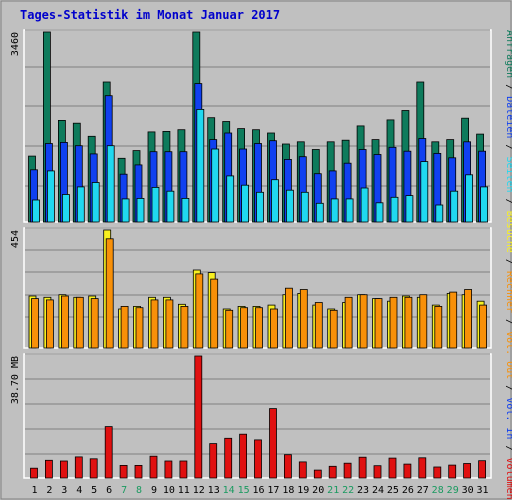  I want to click on chart-title: Tages-Statistik im Monat Januar 2017, so click(150, 15).